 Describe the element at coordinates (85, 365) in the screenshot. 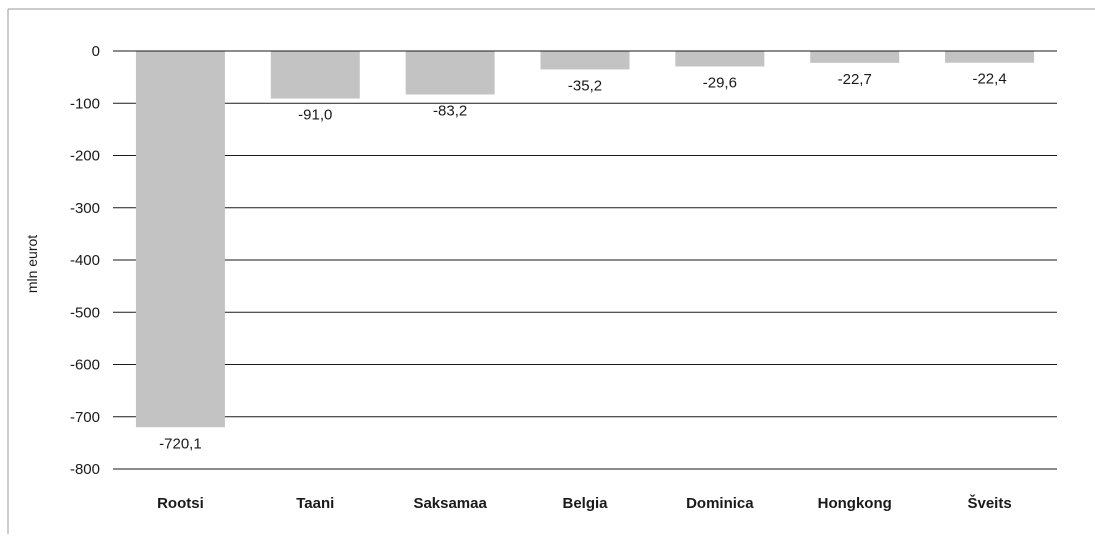

I see `y-tick-label: -600` at that location.